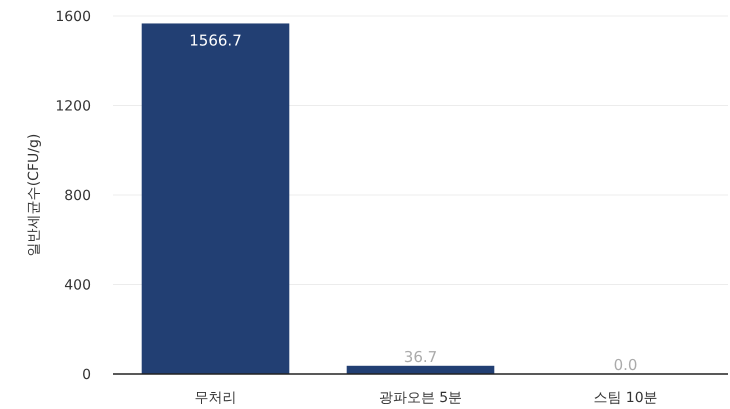 This screenshot has width=730, height=409. Describe the element at coordinates (625, 398) in the screenshot. I see `x-tick-label: 스팀 10분` at that location.